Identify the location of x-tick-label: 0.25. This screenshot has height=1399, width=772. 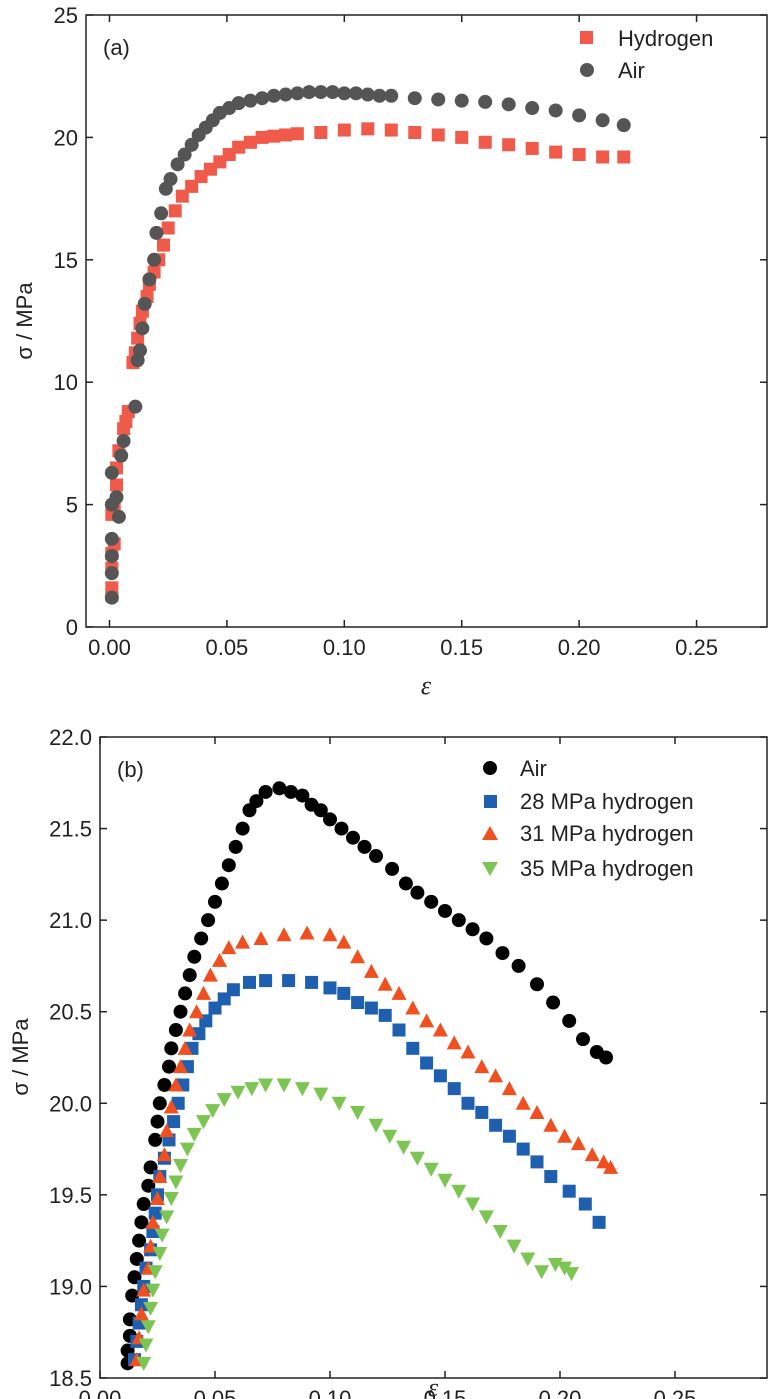
(675, 1392).